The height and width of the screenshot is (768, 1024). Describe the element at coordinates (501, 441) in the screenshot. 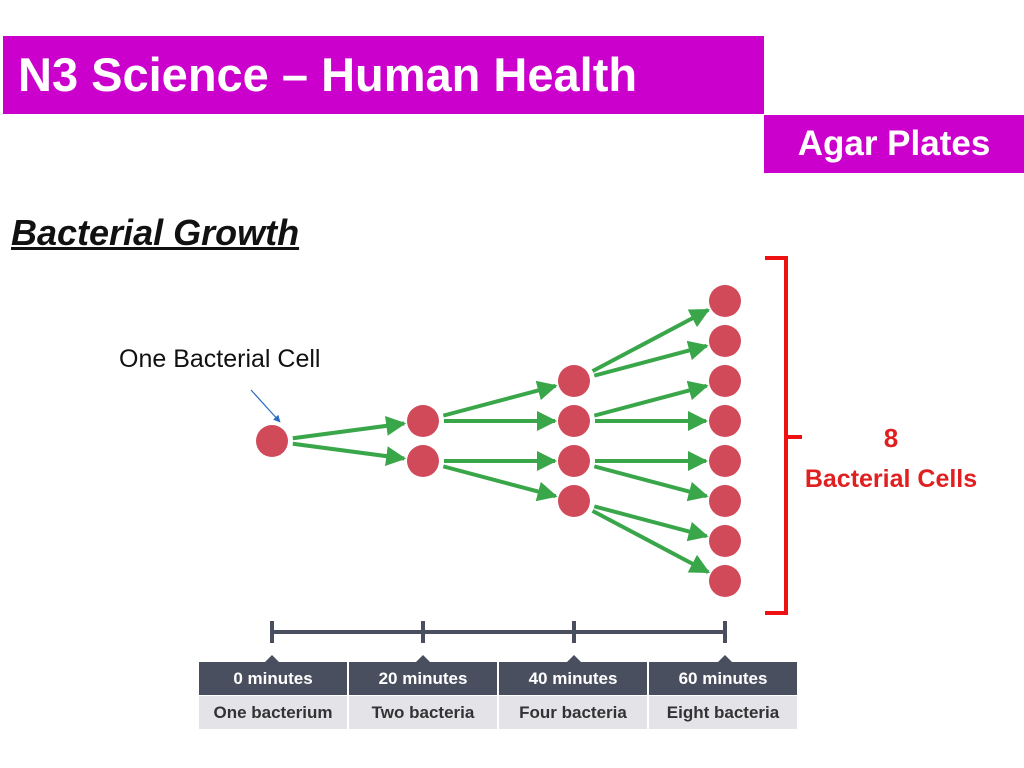

I see `growth-arrows` at that location.